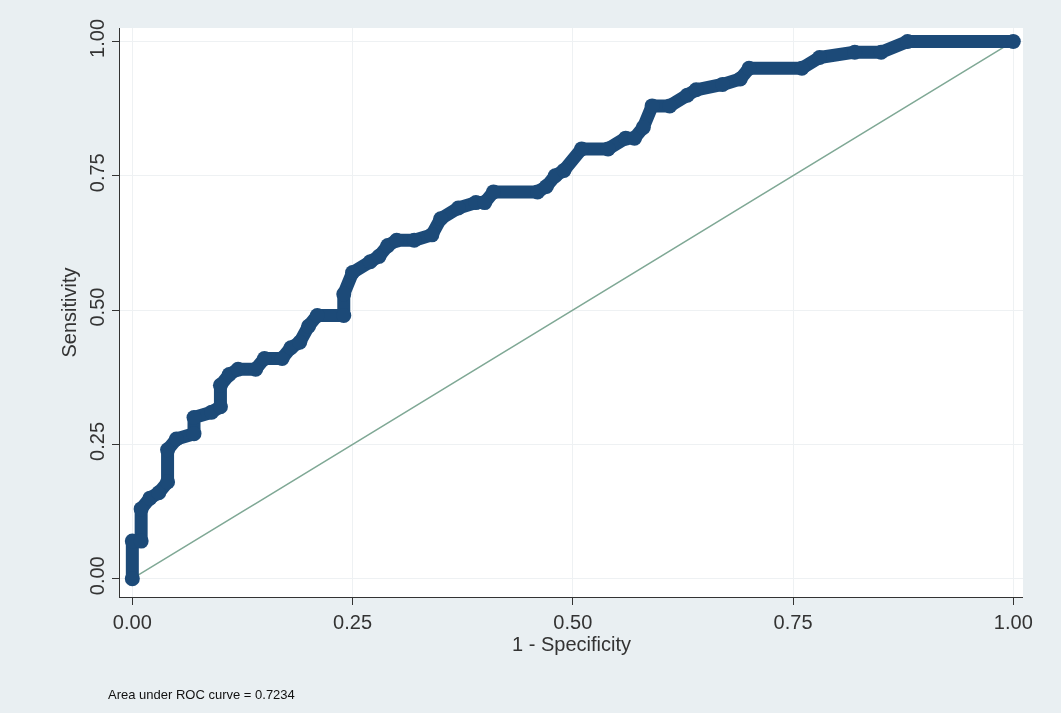 Image resolution: width=1061 pixels, height=713 pixels. I want to click on x-tick-label: 0.50, so click(573, 622).